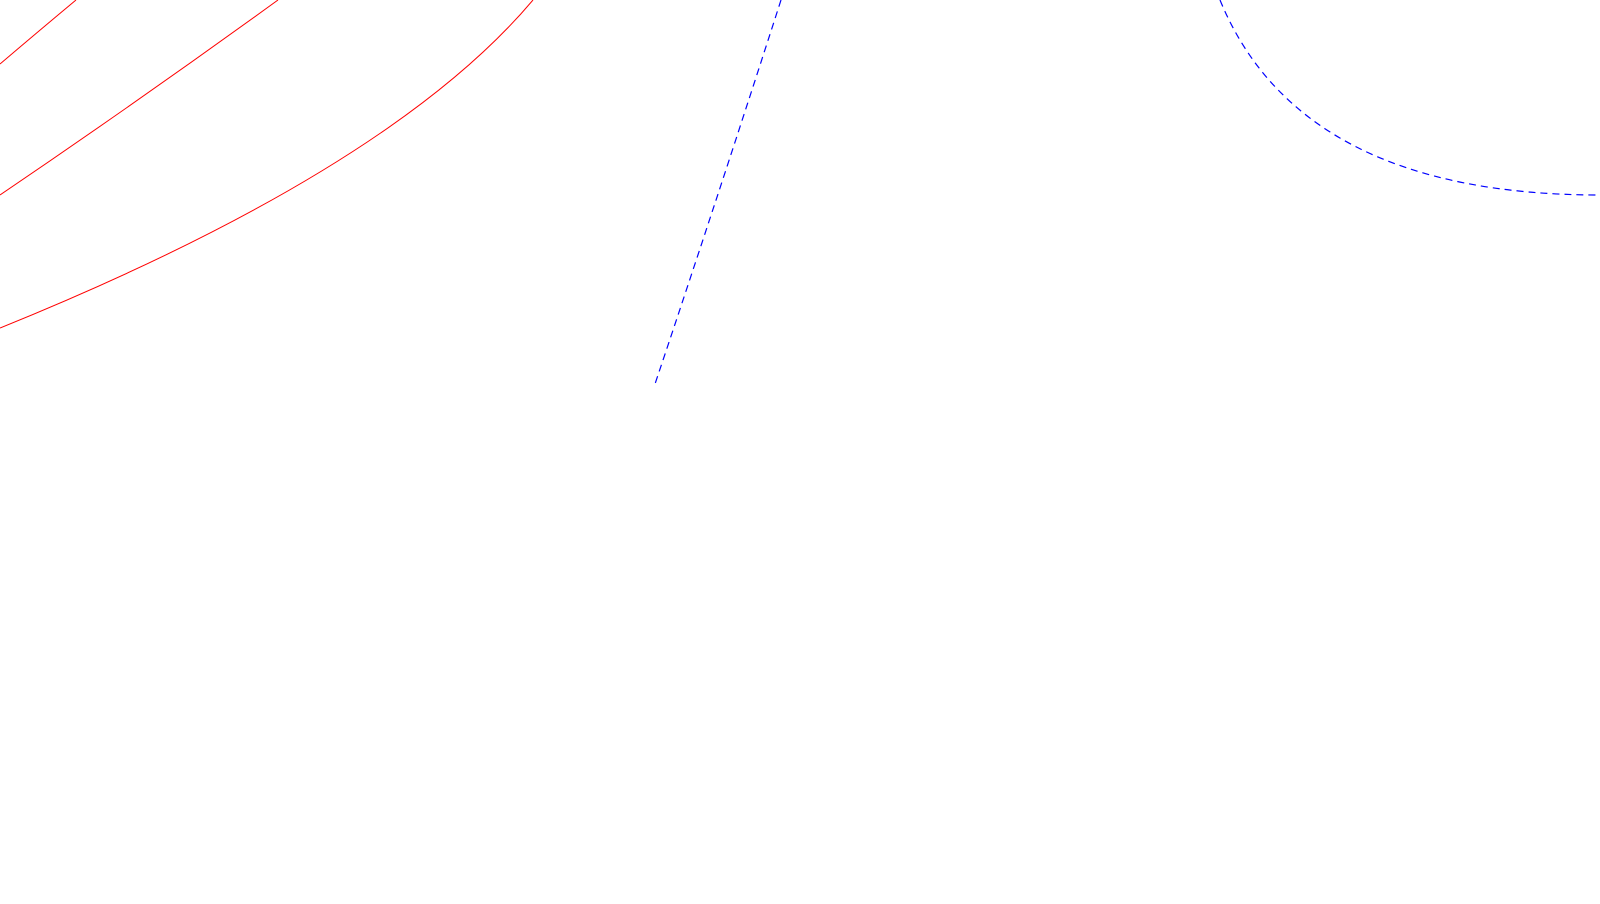 The height and width of the screenshot is (904, 1600). Describe the element at coordinates (1409, 98) in the screenshot. I see `blue-dashed-arc` at that location.